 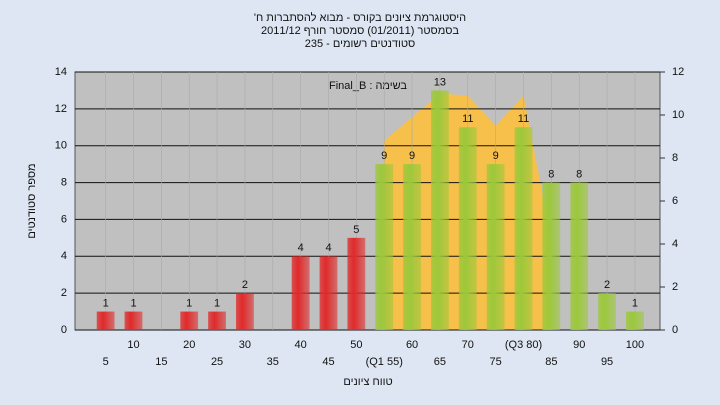 I want to click on y-tick-label: 0, so click(x=64, y=330).